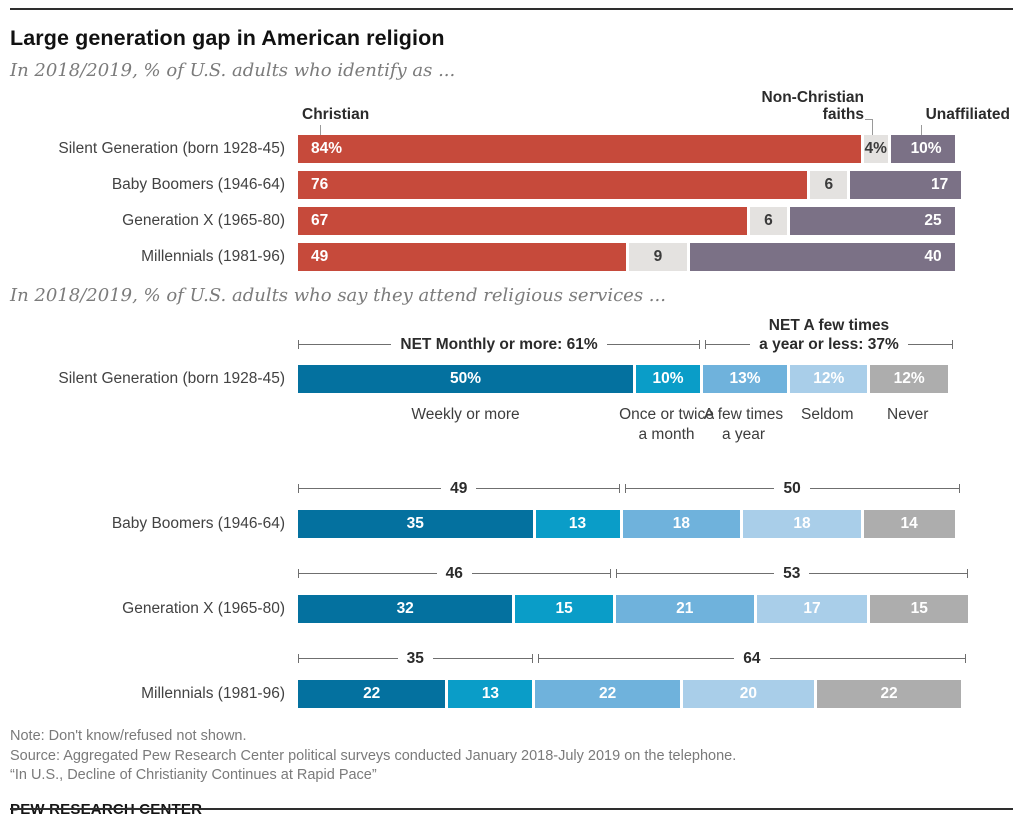  I want to click on row-label: Generation X (1965-80), so click(203, 608).